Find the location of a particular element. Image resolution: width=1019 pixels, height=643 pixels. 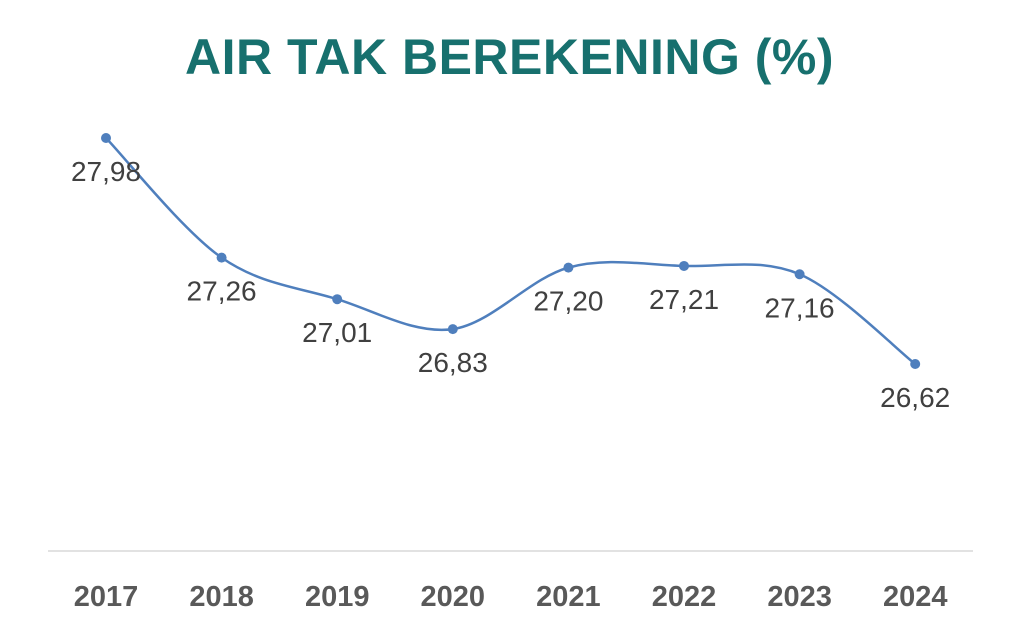

x-tick-label-2020: 2020 is located at coordinates (453, 597).